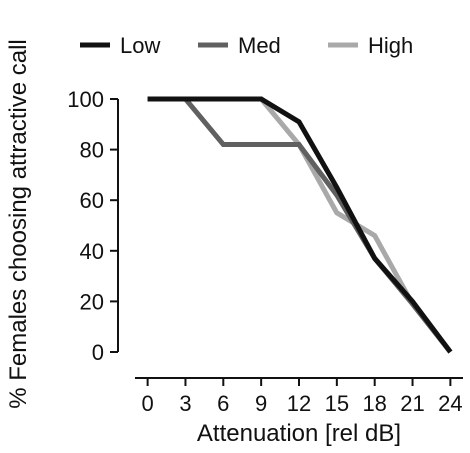  Describe the element at coordinates (93, 226) in the screenshot. I see `y-axis: 0 20 40 60 80 100` at that location.